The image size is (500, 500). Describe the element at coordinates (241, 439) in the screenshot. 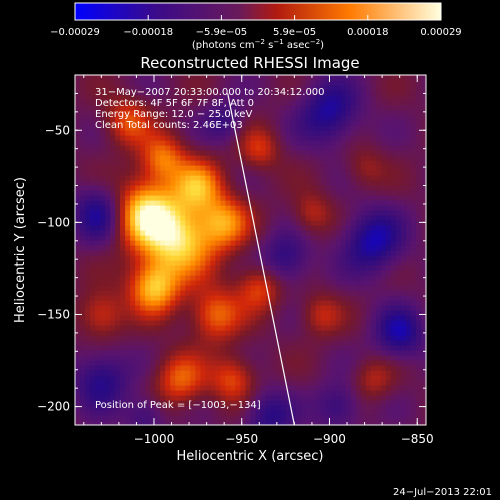

I see `x-tick-label: −950` at that location.